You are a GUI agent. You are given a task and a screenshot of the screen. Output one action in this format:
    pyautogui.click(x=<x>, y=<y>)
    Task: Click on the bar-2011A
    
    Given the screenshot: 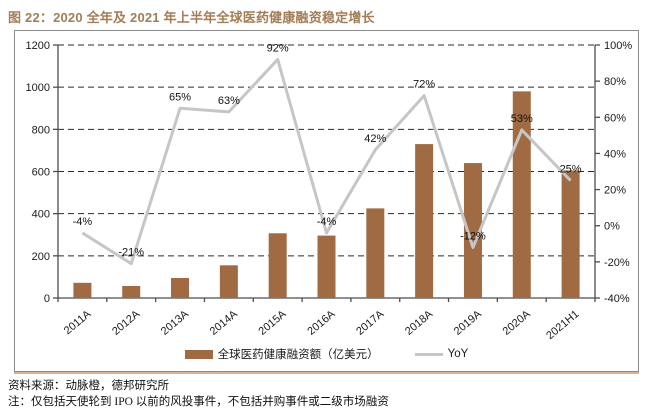 What is the action you would take?
    pyautogui.click(x=82, y=290)
    